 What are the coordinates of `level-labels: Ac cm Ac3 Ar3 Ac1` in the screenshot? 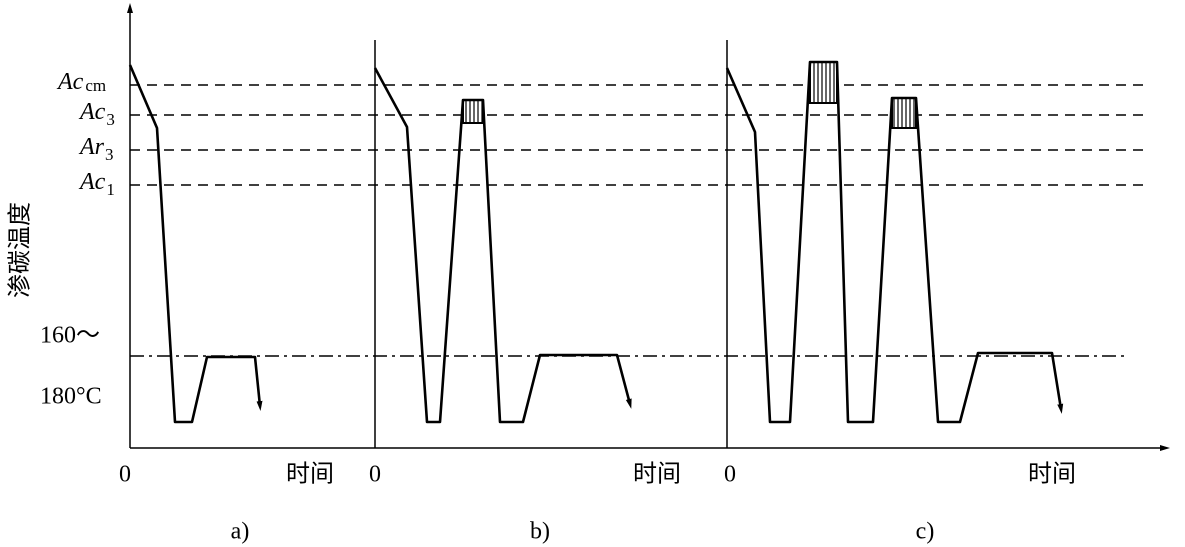 It's located at (85, 134).